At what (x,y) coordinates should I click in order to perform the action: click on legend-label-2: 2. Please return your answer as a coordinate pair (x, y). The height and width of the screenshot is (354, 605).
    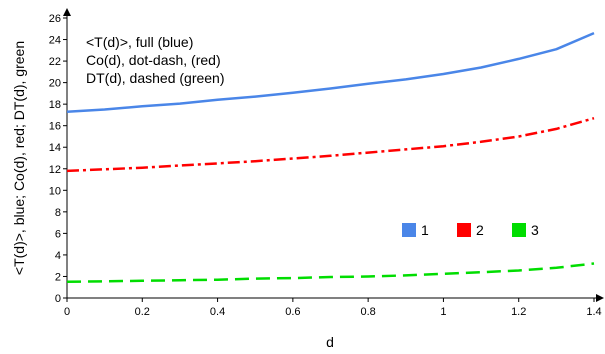
    Looking at the image, I should click on (480, 230).